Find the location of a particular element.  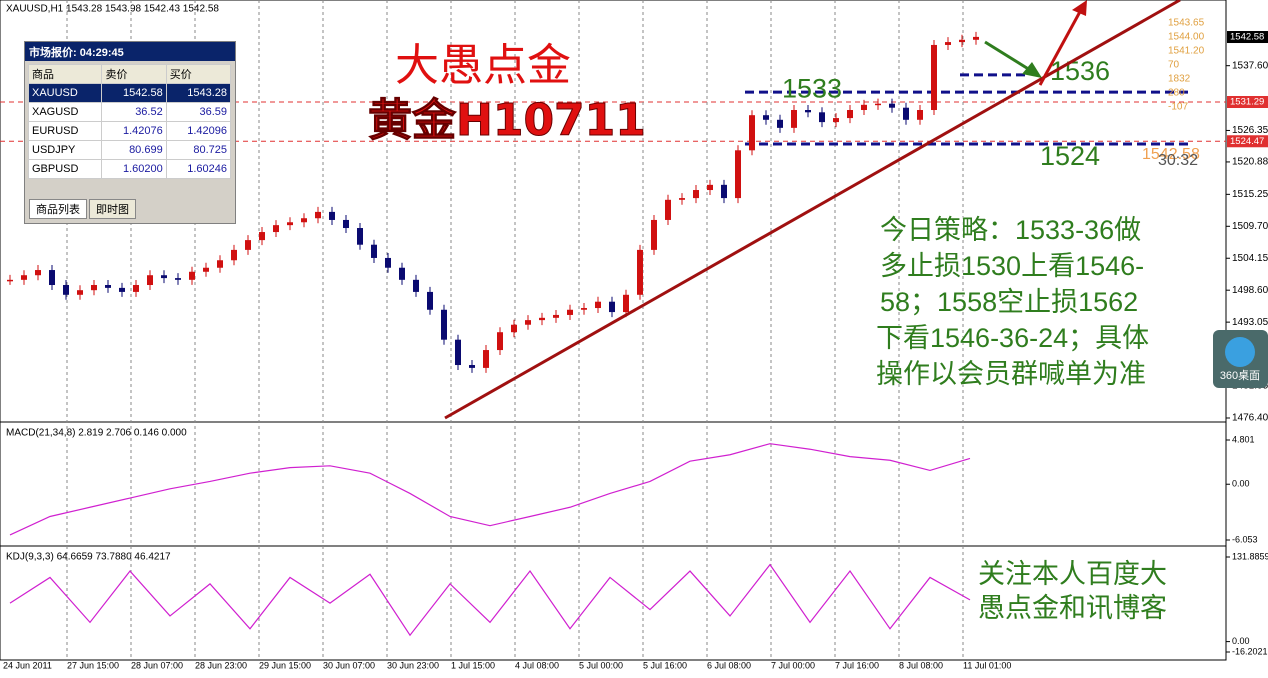

quote-row: USDJPY 80.699 80.725 is located at coordinates (129, 150).